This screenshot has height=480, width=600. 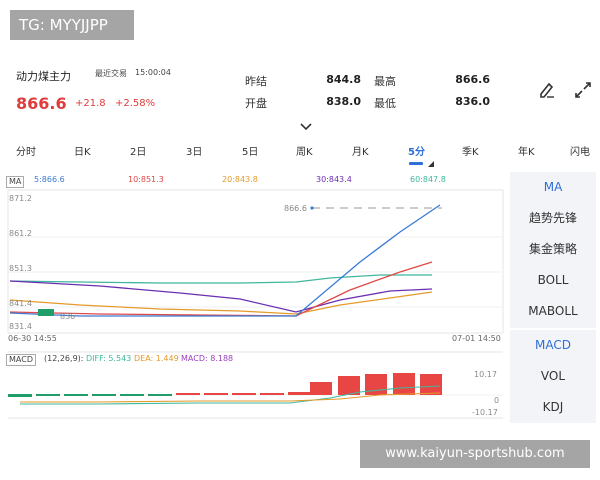 I want to click on macd-axis-bottom: -10.17, so click(x=485, y=412).